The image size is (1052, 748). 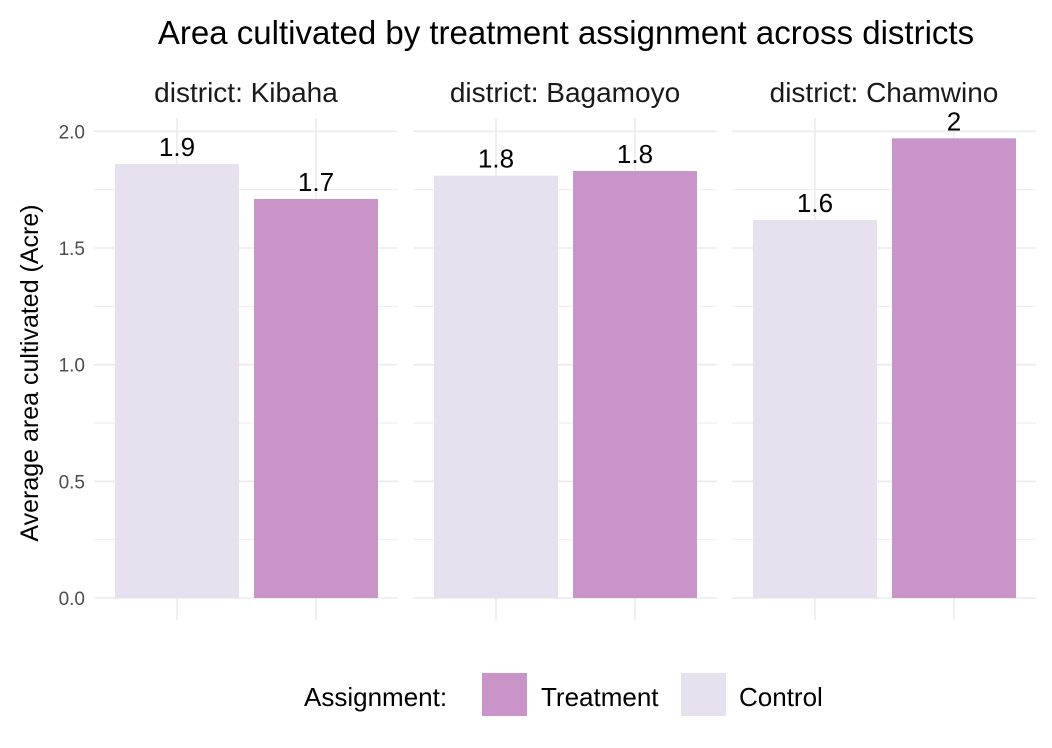 What do you see at coordinates (884, 92) in the screenshot?
I see `facet-strip-label: district: Chamwino` at bounding box center [884, 92].